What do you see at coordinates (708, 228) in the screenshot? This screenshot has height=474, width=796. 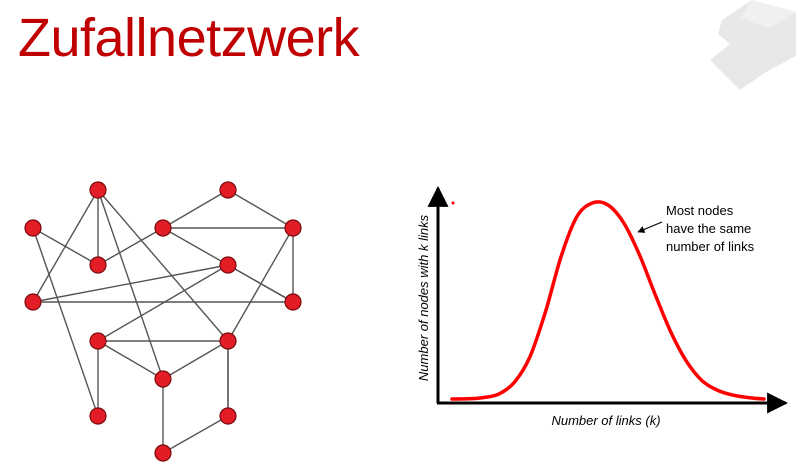 I see `annotation-line-2: have the same` at bounding box center [708, 228].